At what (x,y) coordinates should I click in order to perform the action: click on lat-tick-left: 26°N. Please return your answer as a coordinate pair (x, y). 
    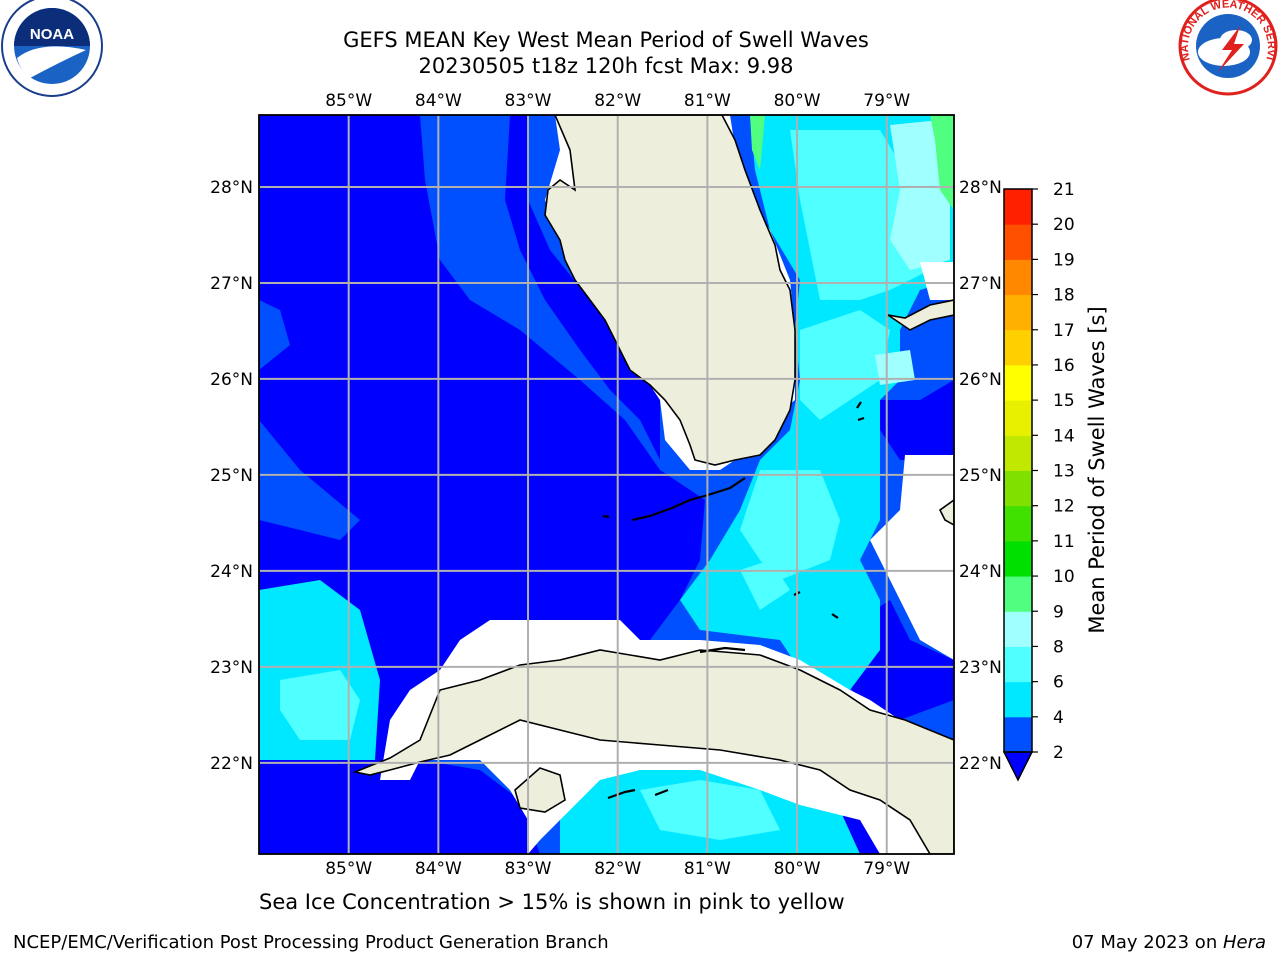
    Looking at the image, I should click on (231, 380).